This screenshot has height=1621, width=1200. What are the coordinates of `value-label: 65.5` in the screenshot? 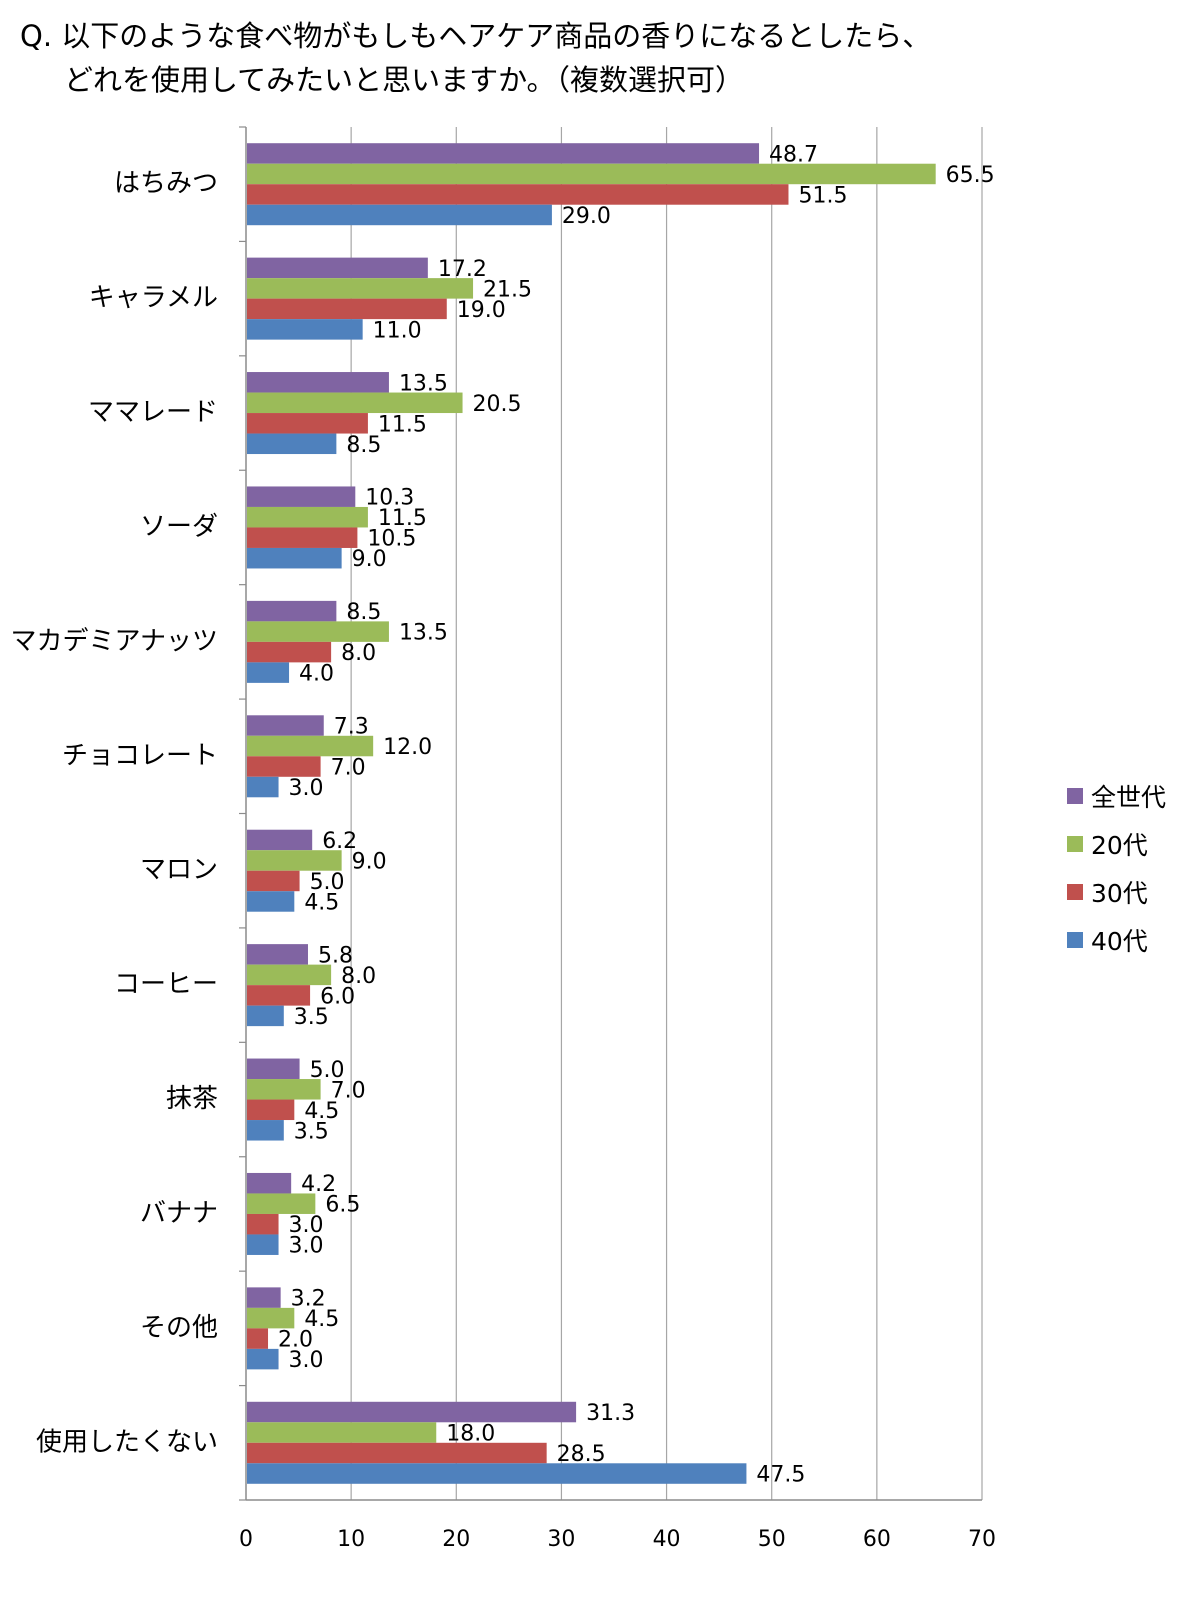 It's located at (970, 175).